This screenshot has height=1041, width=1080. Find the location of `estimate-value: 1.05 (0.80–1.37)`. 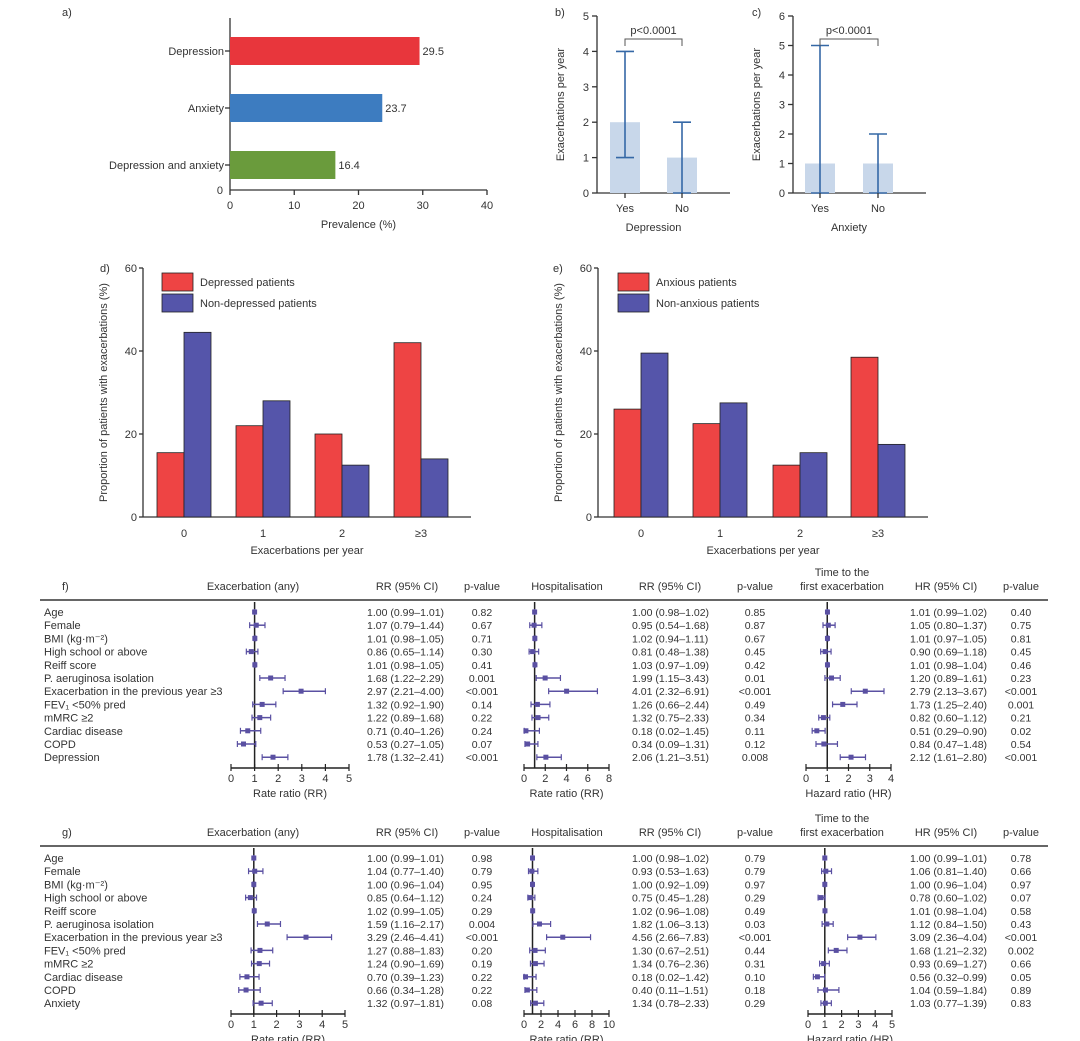

estimate-value: 1.05 (0.80–1.37) is located at coordinates (948, 626).